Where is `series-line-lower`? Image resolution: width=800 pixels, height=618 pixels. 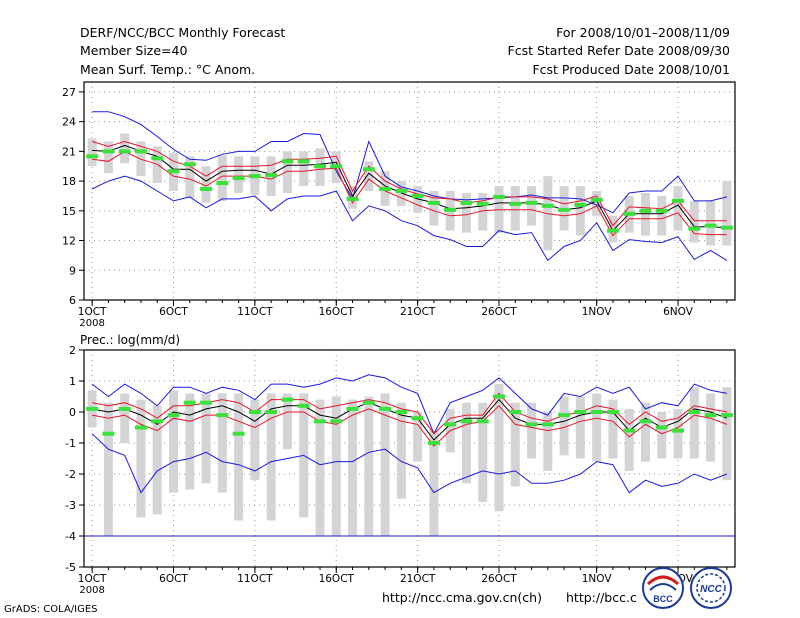 series-line-lower is located at coordinates (409, 193).